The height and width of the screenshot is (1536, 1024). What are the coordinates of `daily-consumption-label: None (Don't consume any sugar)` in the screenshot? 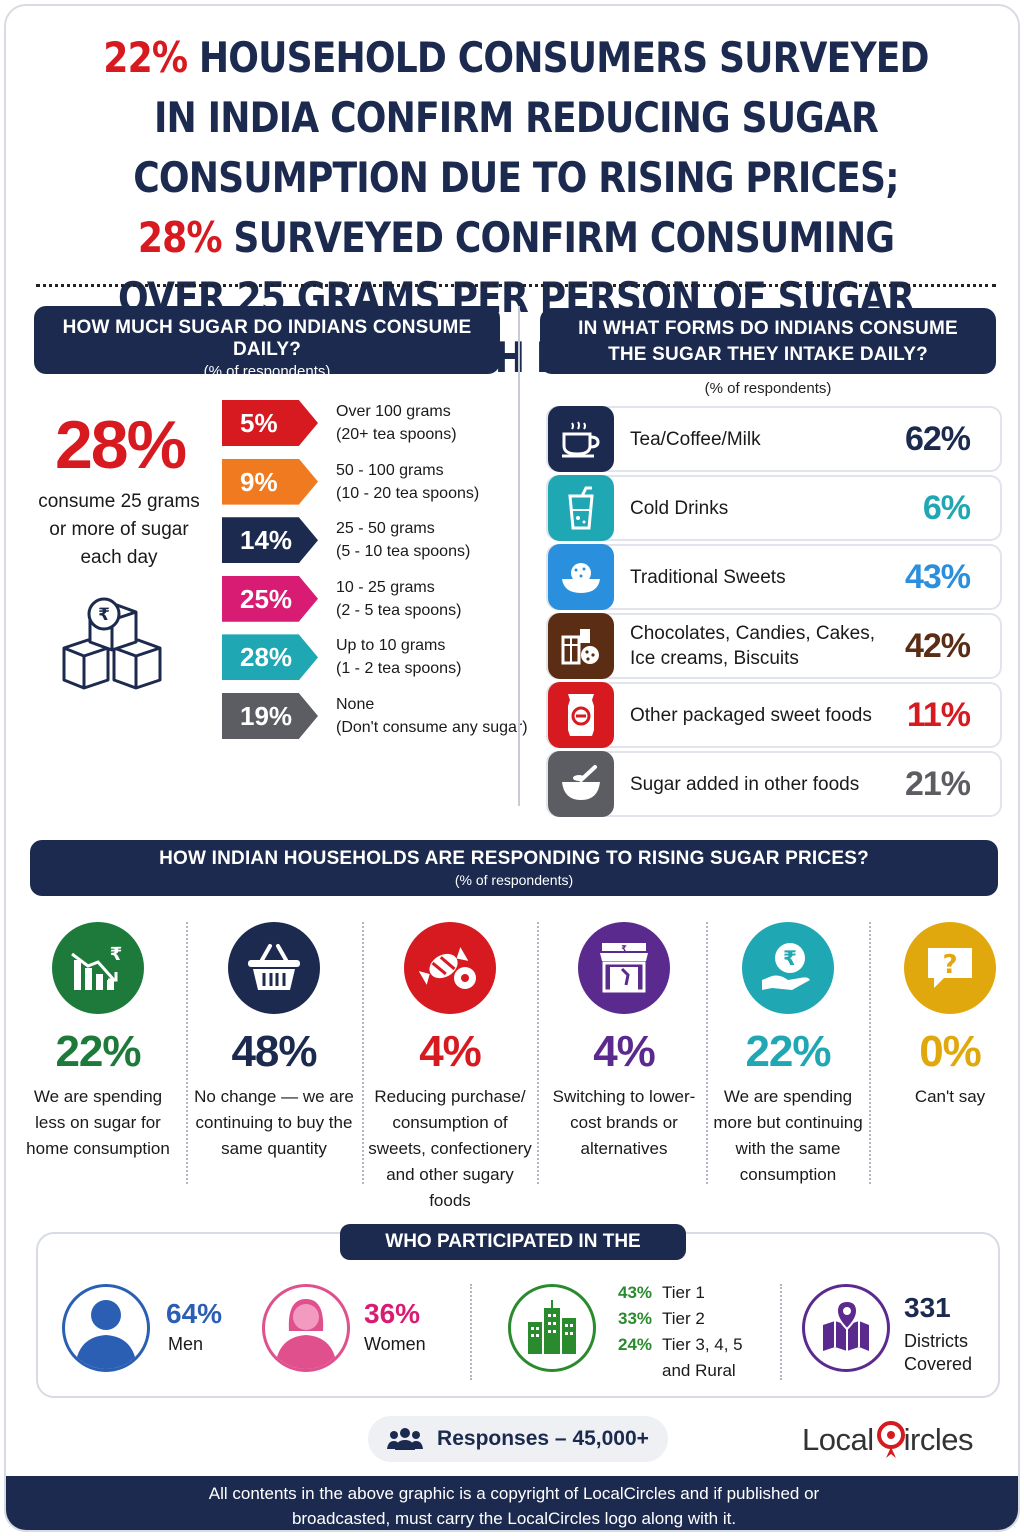 It's located at (436, 716).